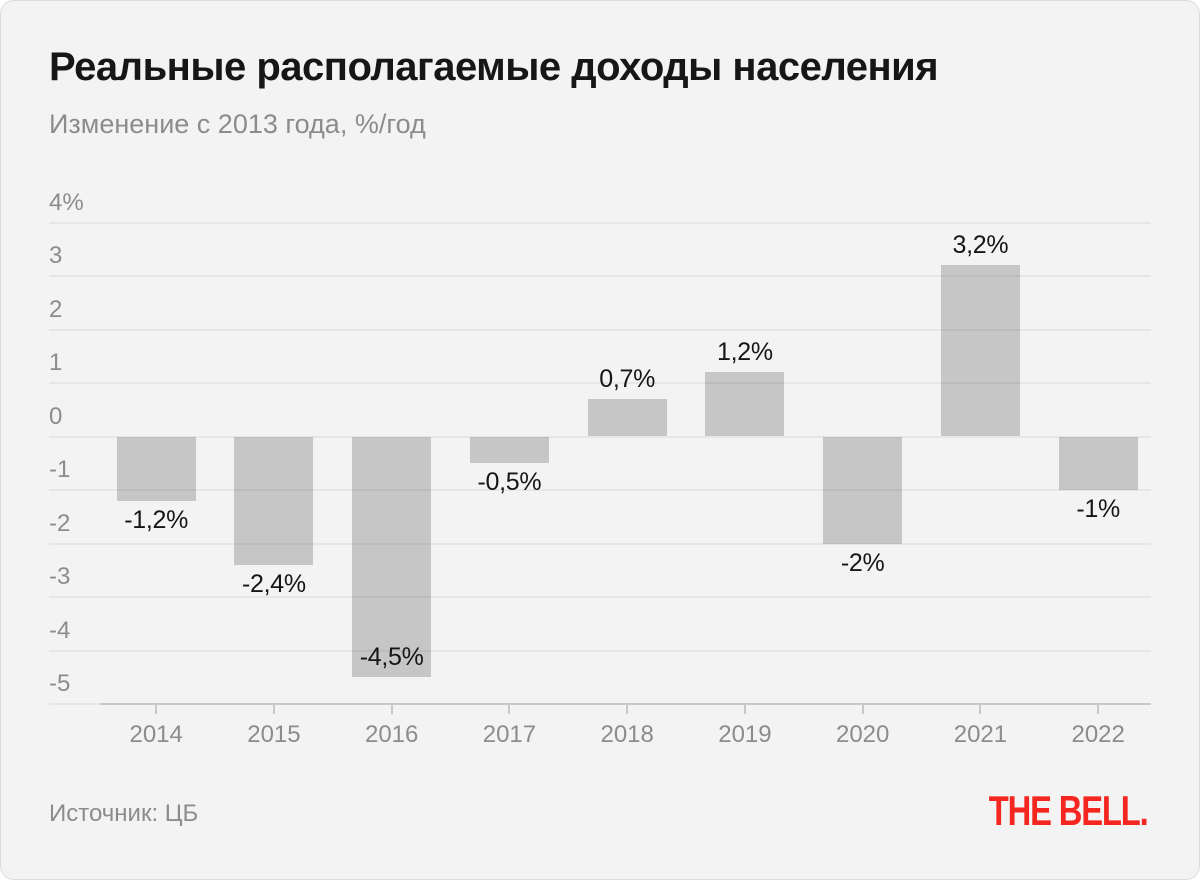 The height and width of the screenshot is (880, 1200). I want to click on y-tick-label--1: -1, so click(60, 469).